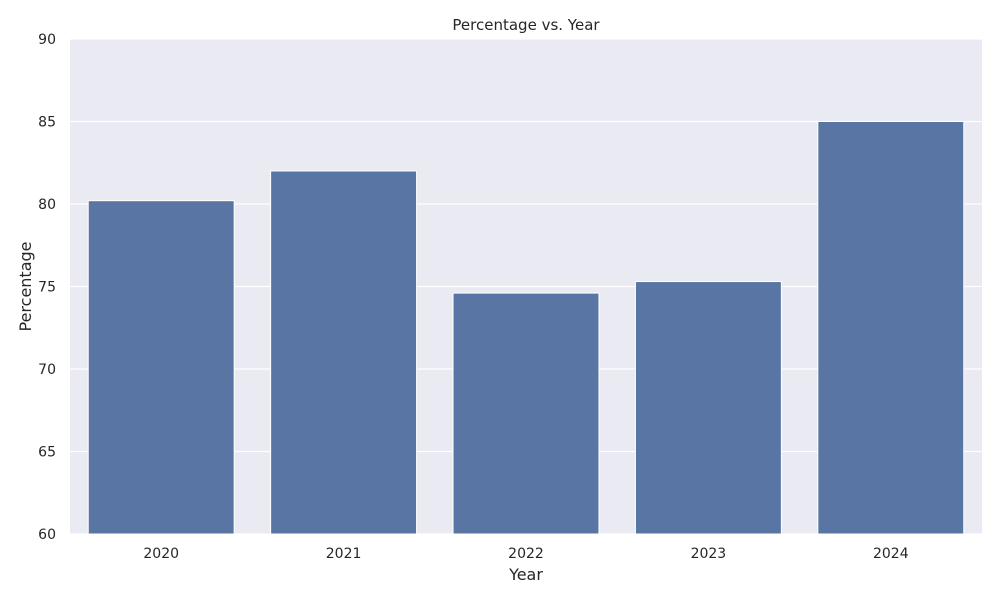 This screenshot has width=1000, height=604. Describe the element at coordinates (344, 554) in the screenshot. I see `x-tick-label: 2021` at that location.